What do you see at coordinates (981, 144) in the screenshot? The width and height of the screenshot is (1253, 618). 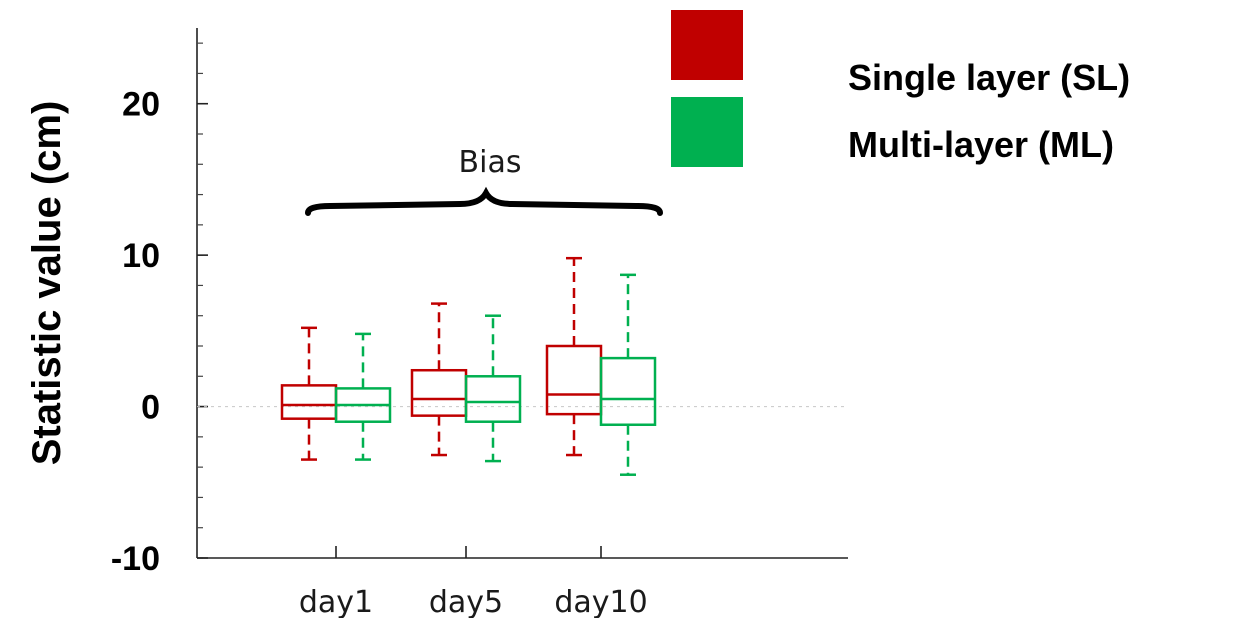 I see `legend-label-ml: Multi-layer (ML)` at bounding box center [981, 144].